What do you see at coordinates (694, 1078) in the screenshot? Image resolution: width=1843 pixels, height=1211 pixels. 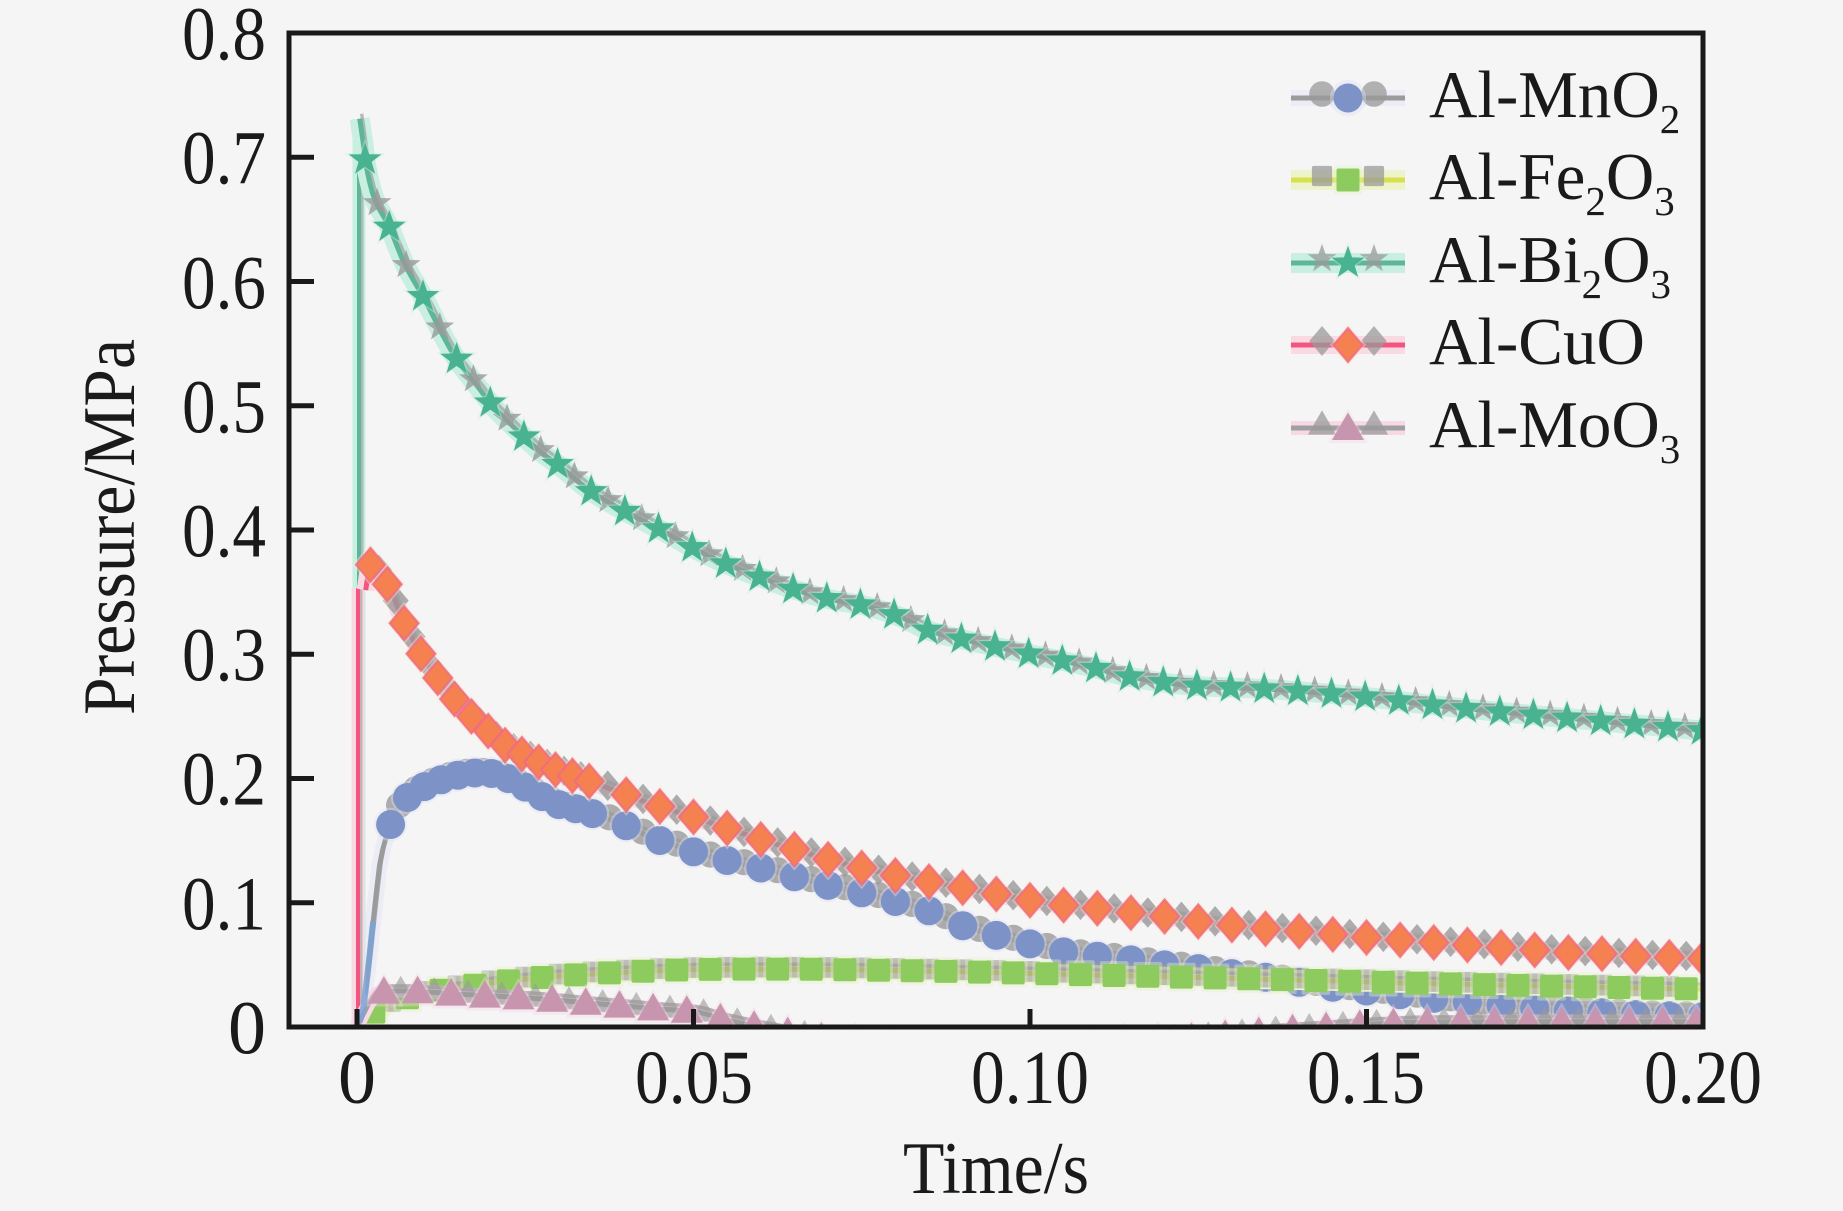 I see `svg-text: 0.05` at bounding box center [694, 1078].